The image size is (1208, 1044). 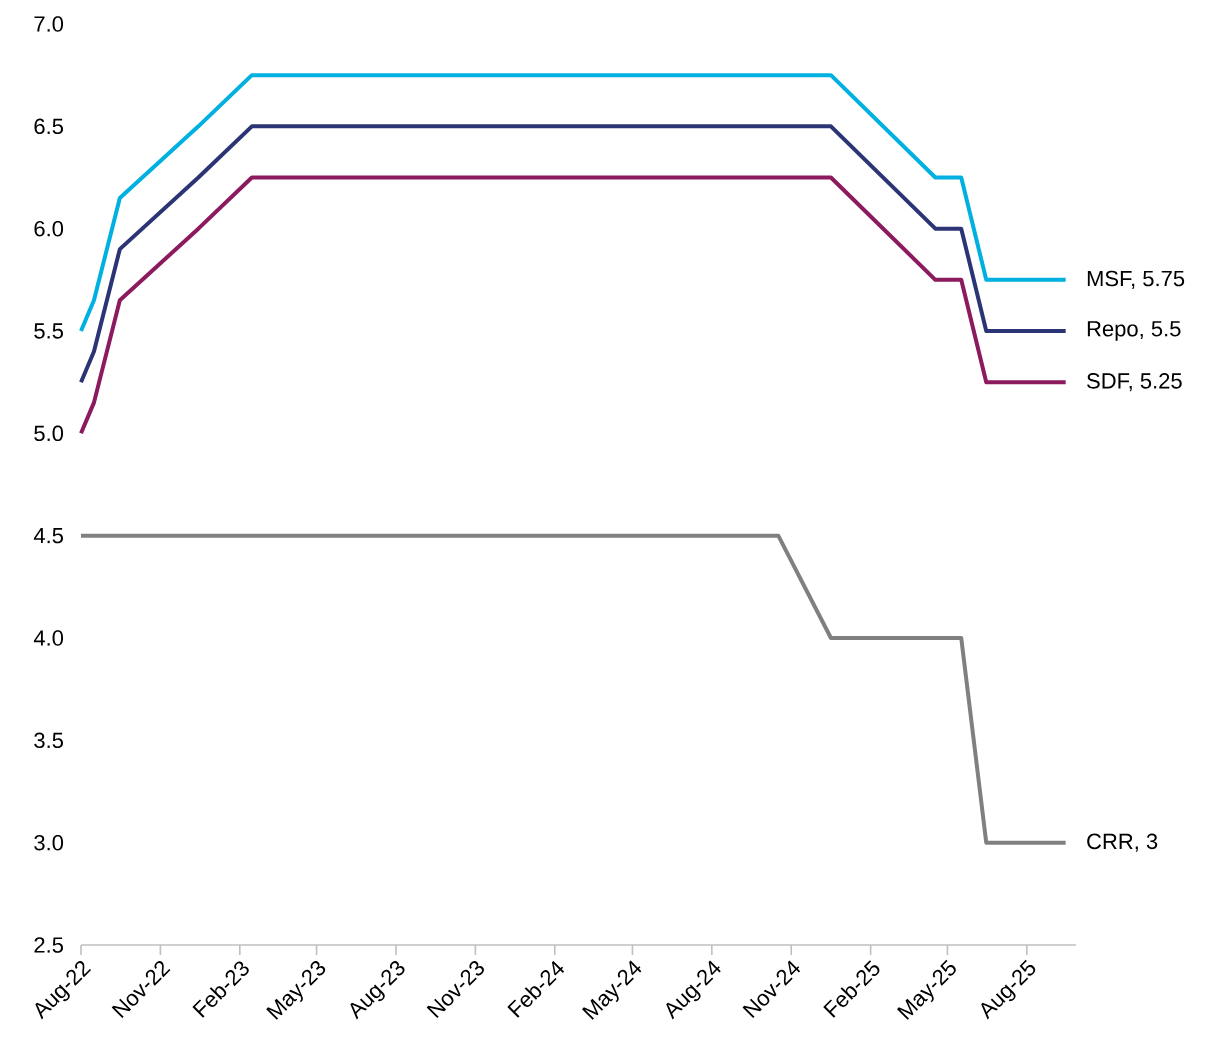 I want to click on y-tick-label: 6.0, so click(x=49, y=228).